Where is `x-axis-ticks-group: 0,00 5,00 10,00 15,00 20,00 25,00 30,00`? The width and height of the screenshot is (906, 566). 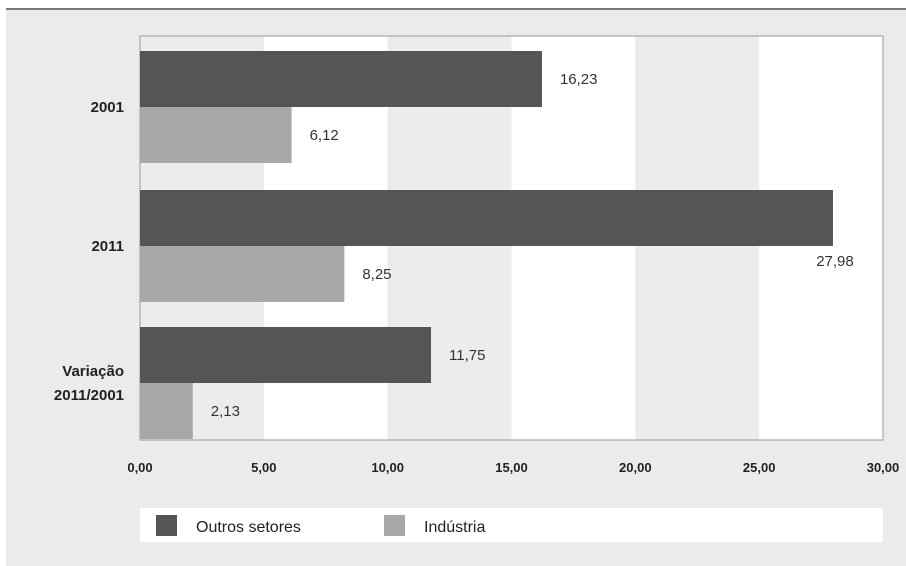
x-axis-ticks-group: 0,00 5,00 10,00 15,00 20,00 25,00 30,00 is located at coordinates (513, 467).